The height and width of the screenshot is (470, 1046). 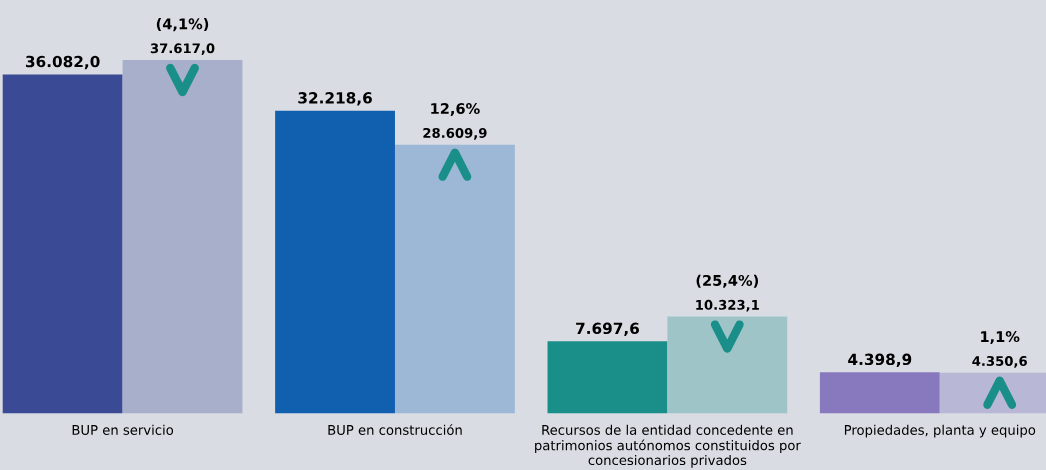 What do you see at coordinates (999, 362) in the screenshot?
I see `data-label: 4.350,6` at bounding box center [999, 362].